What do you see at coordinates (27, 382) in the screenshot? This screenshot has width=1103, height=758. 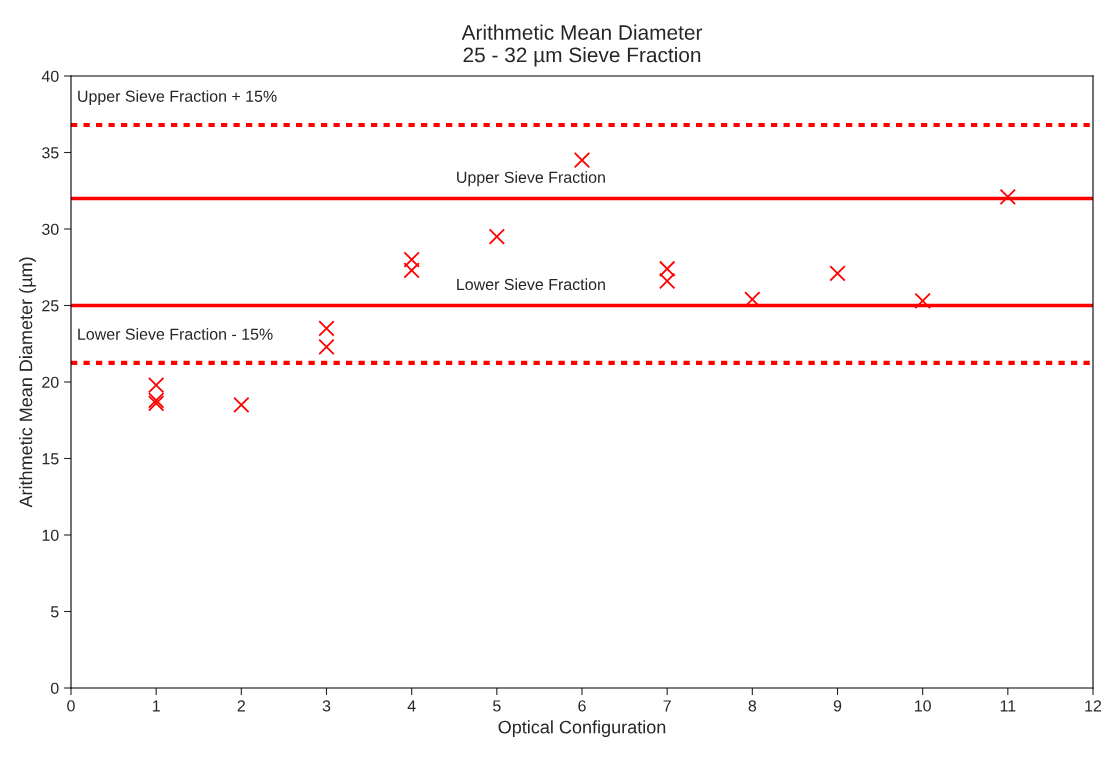 I see `y-axis-title: Arithmetic Mean Diameter (µm)` at bounding box center [27, 382].